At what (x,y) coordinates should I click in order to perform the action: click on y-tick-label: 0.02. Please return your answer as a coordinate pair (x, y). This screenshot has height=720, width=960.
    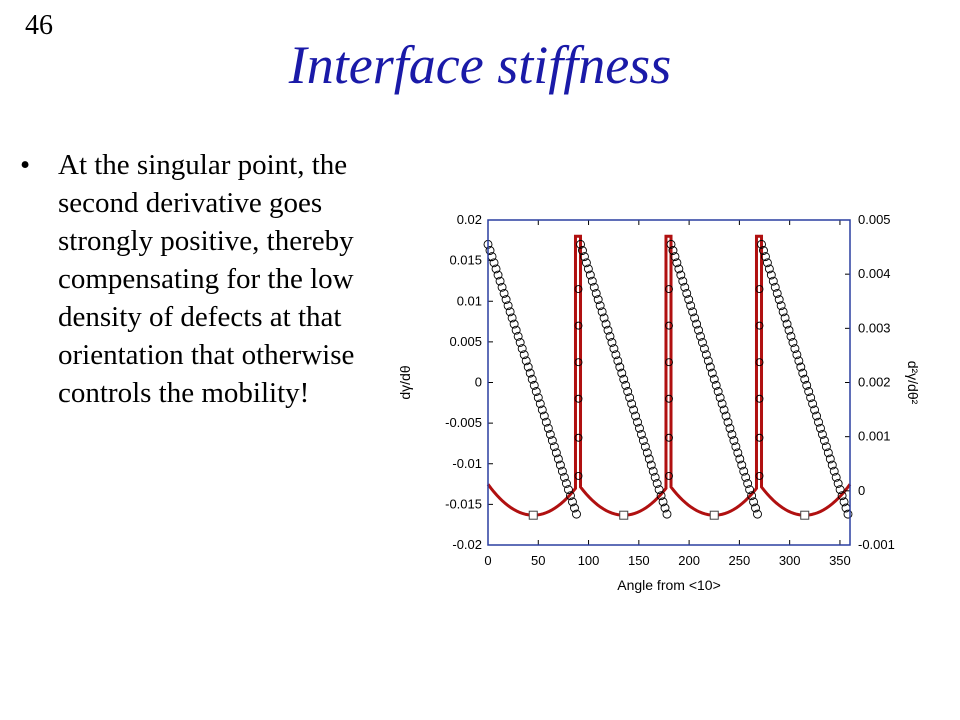
    Looking at the image, I should click on (469, 219).